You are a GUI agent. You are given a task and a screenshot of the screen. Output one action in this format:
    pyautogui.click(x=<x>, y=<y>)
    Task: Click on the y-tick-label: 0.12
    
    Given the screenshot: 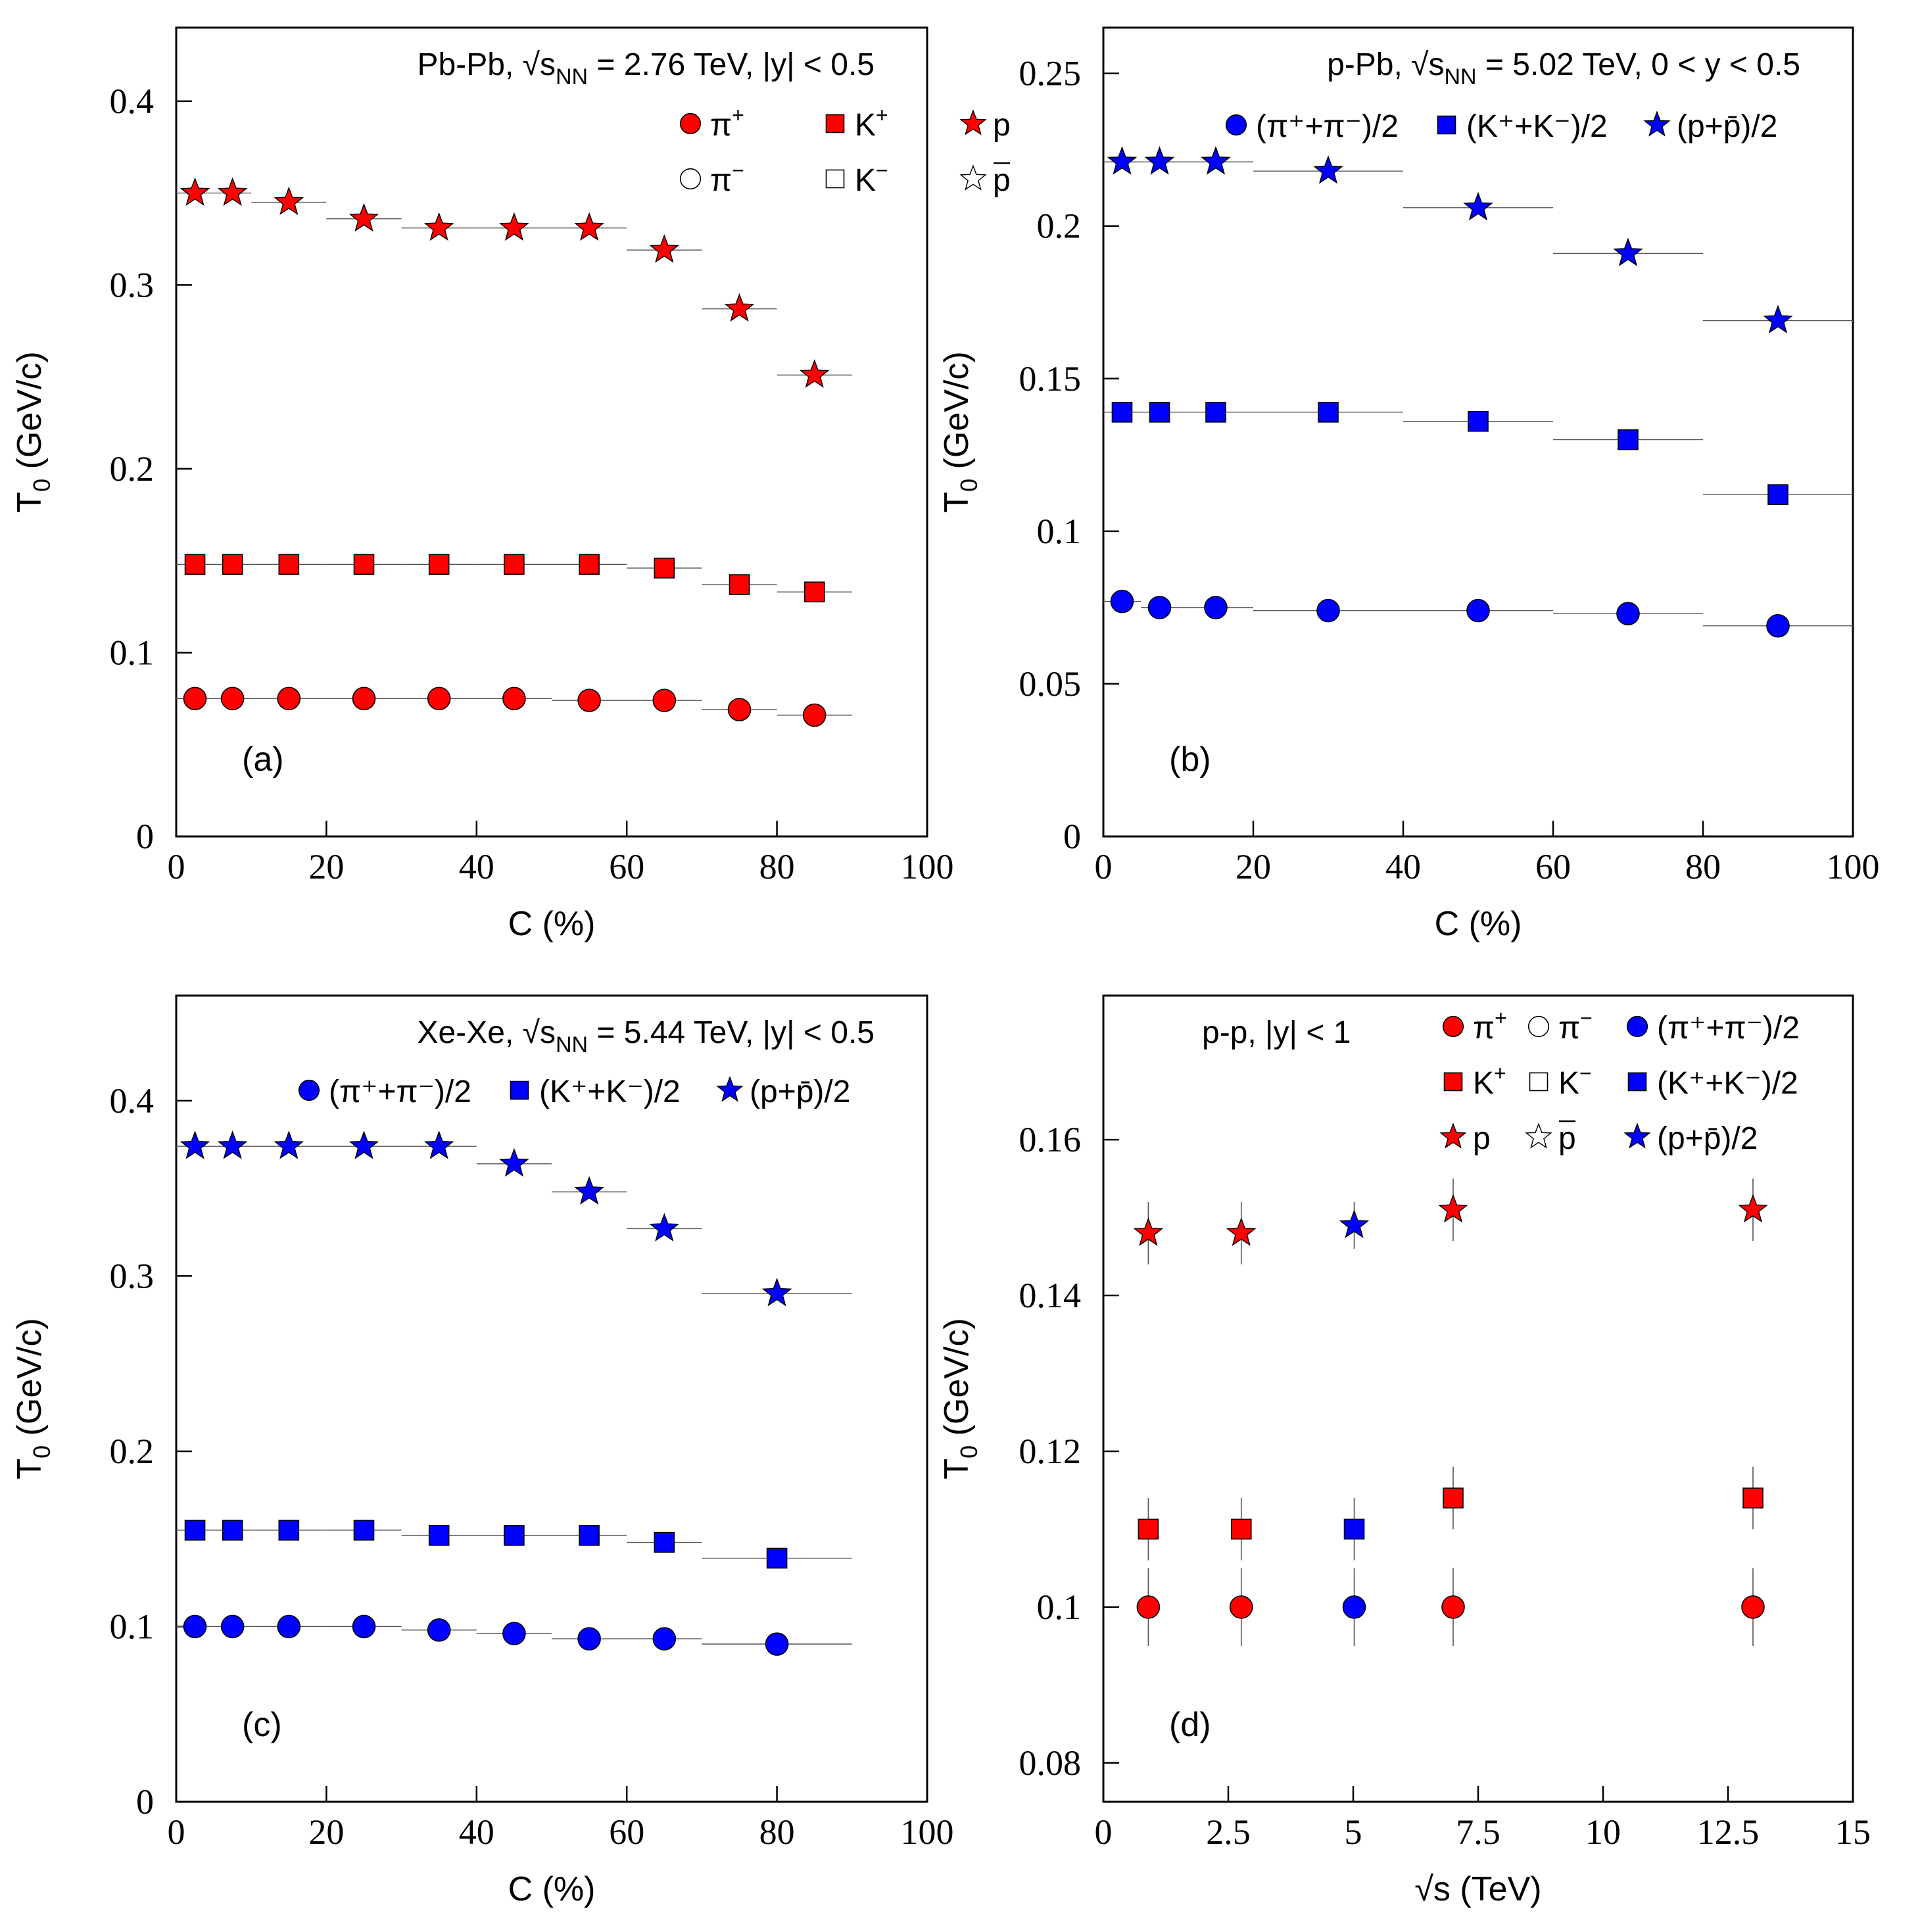 What is the action you would take?
    pyautogui.click(x=1050, y=1451)
    